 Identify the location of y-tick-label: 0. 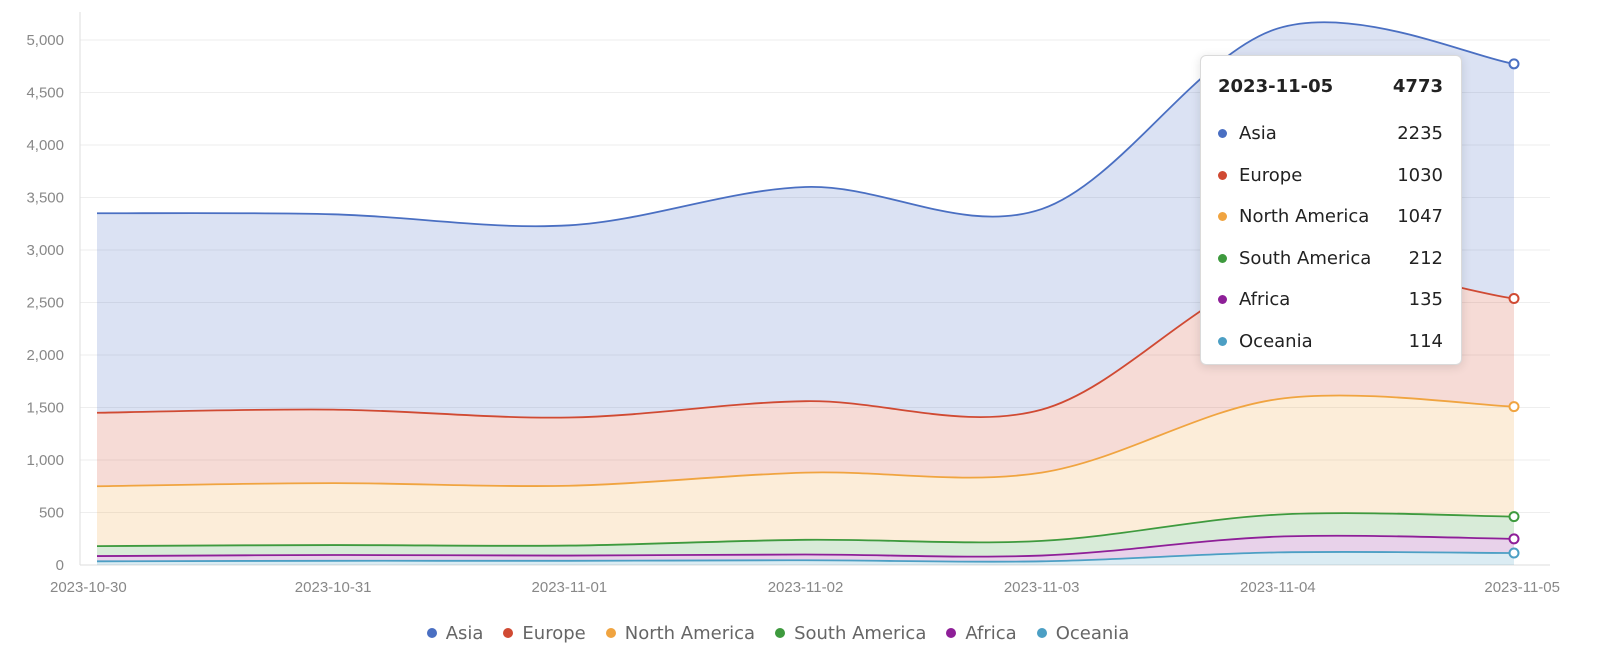
(60, 565).